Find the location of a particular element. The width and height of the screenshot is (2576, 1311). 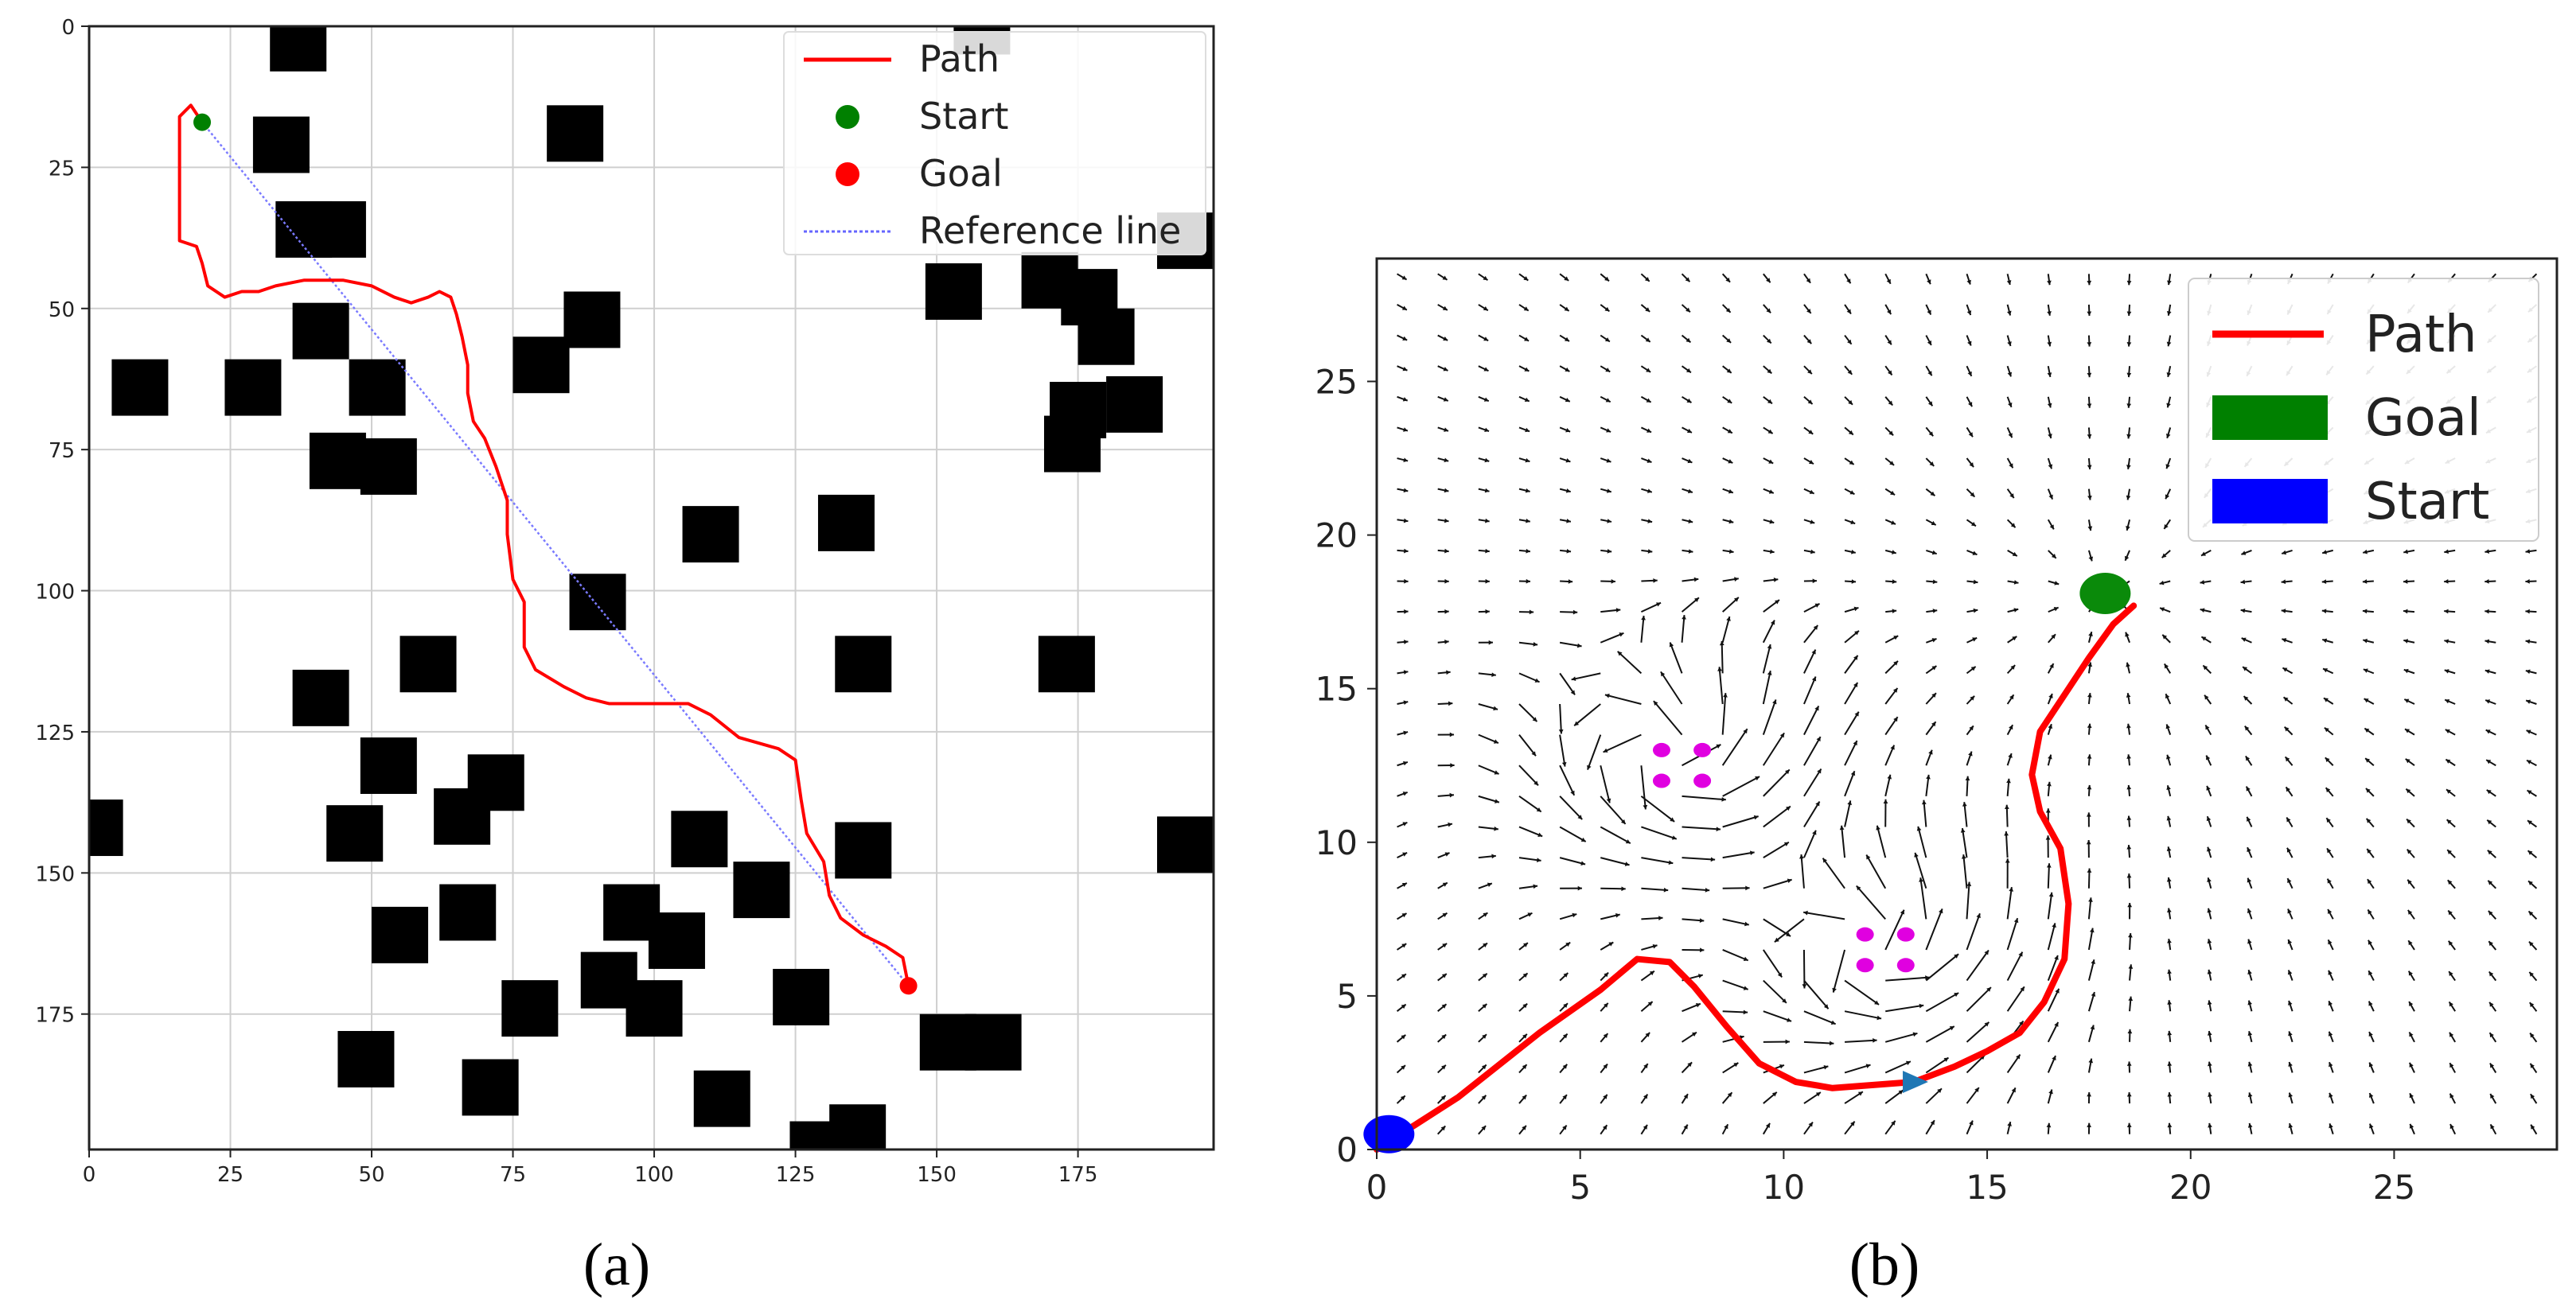

b-ytick-label: 25 is located at coordinates (1336, 381).